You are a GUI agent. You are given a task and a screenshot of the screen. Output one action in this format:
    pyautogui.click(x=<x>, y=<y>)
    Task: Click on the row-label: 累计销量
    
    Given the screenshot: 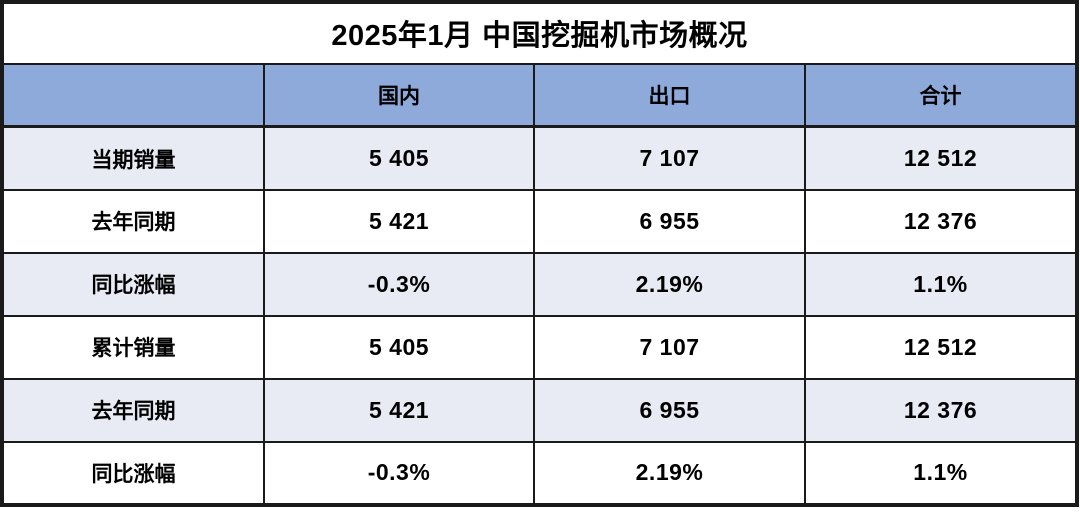 What is the action you would take?
    pyautogui.click(x=133, y=347)
    